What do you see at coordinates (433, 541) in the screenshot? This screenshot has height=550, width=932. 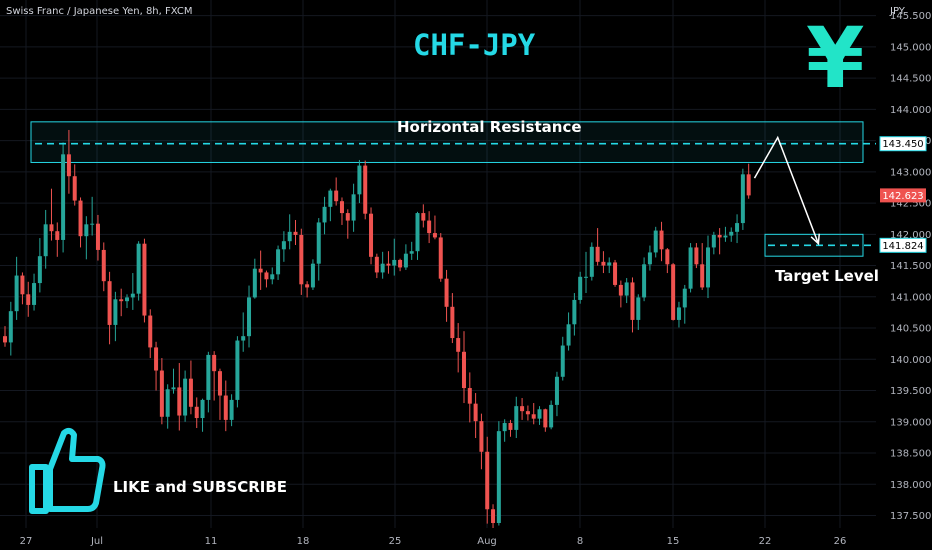 I see `time-axis: 27 Jul 11 18 25 Aug 8 15 22 26` at bounding box center [433, 541].